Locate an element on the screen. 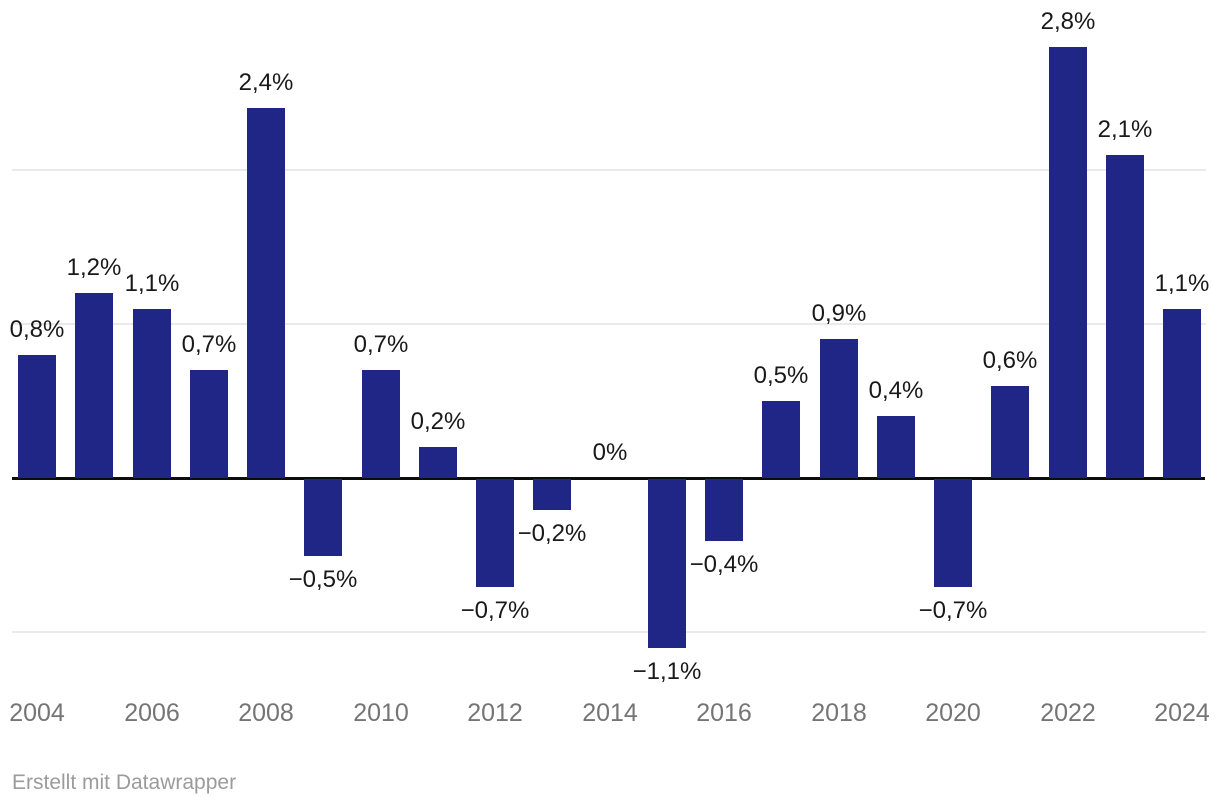  value-label-2004: 0,8% is located at coordinates (37, 329).